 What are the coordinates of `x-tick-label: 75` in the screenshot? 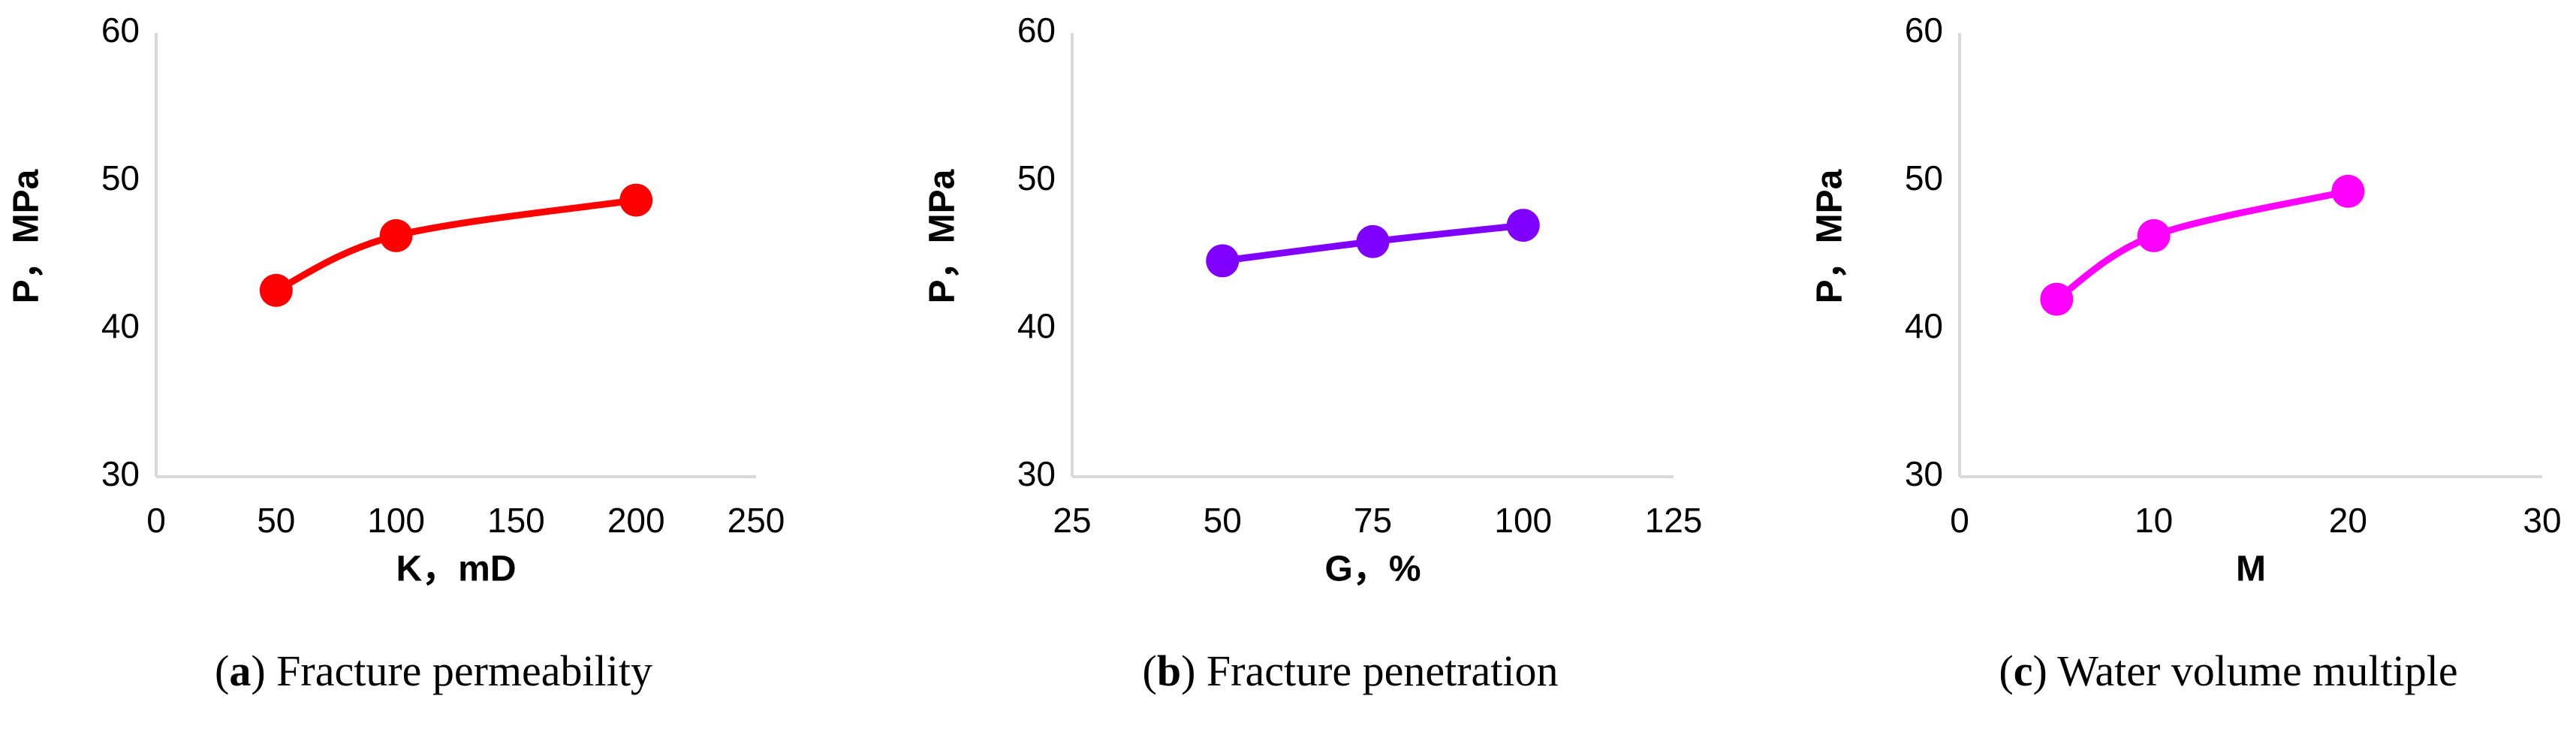 It's located at (1373, 520).